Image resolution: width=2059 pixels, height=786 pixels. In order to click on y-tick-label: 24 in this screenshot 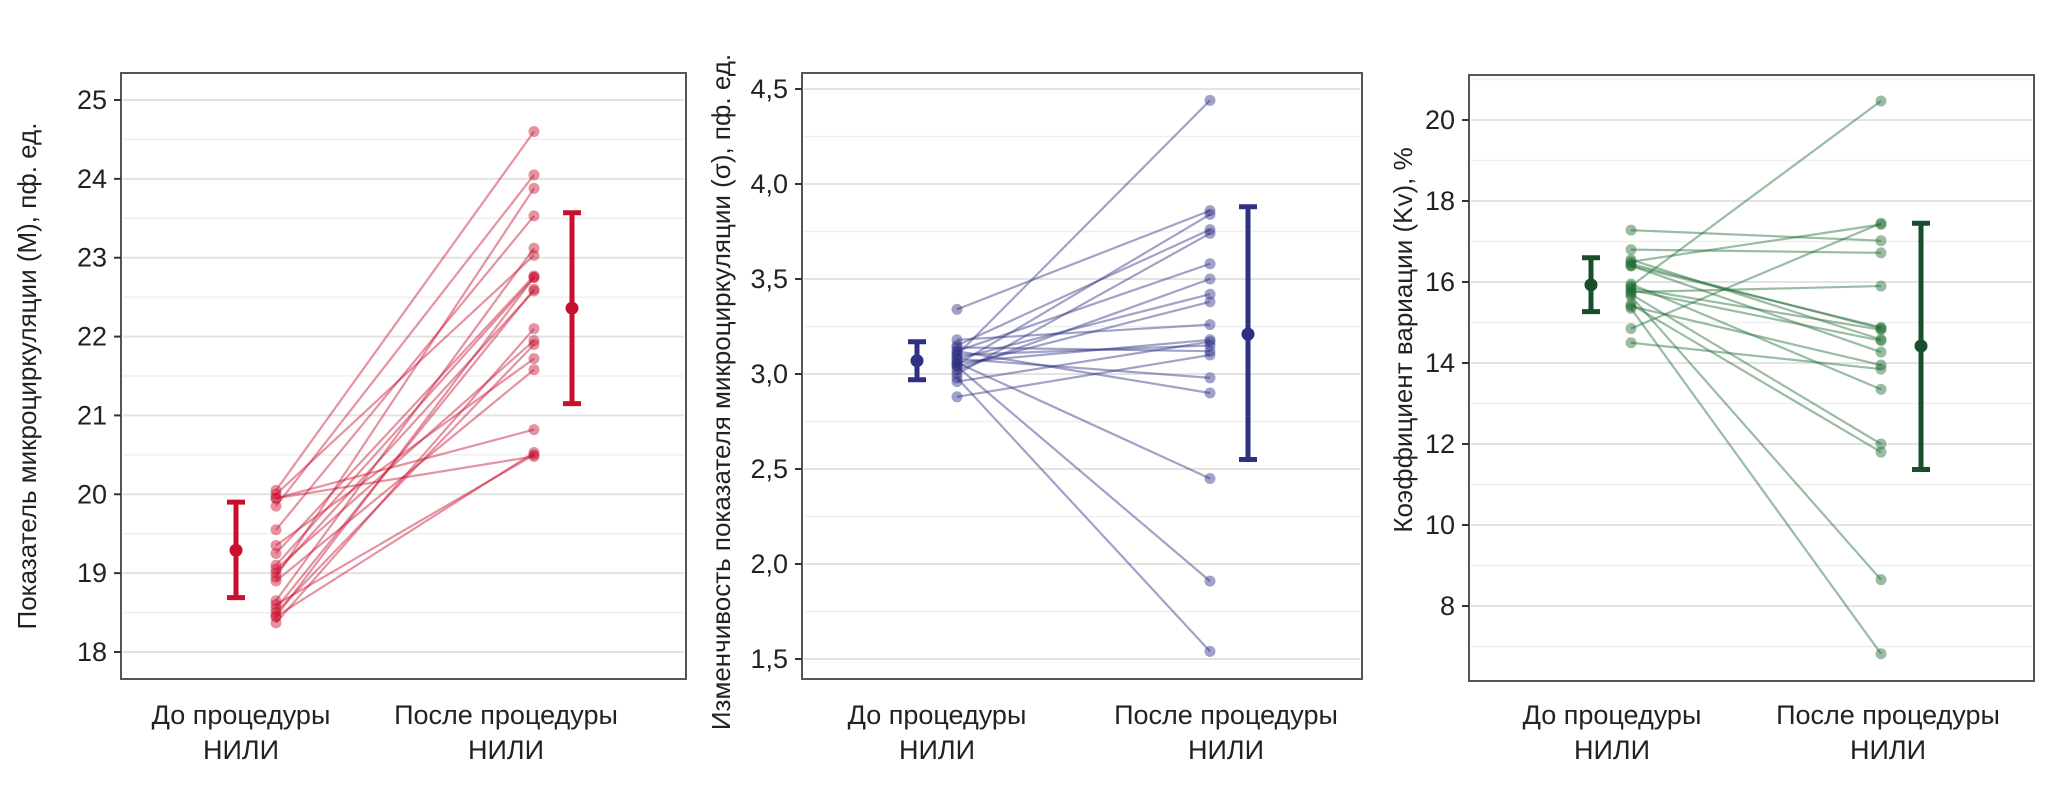, I will do `click(92, 179)`.